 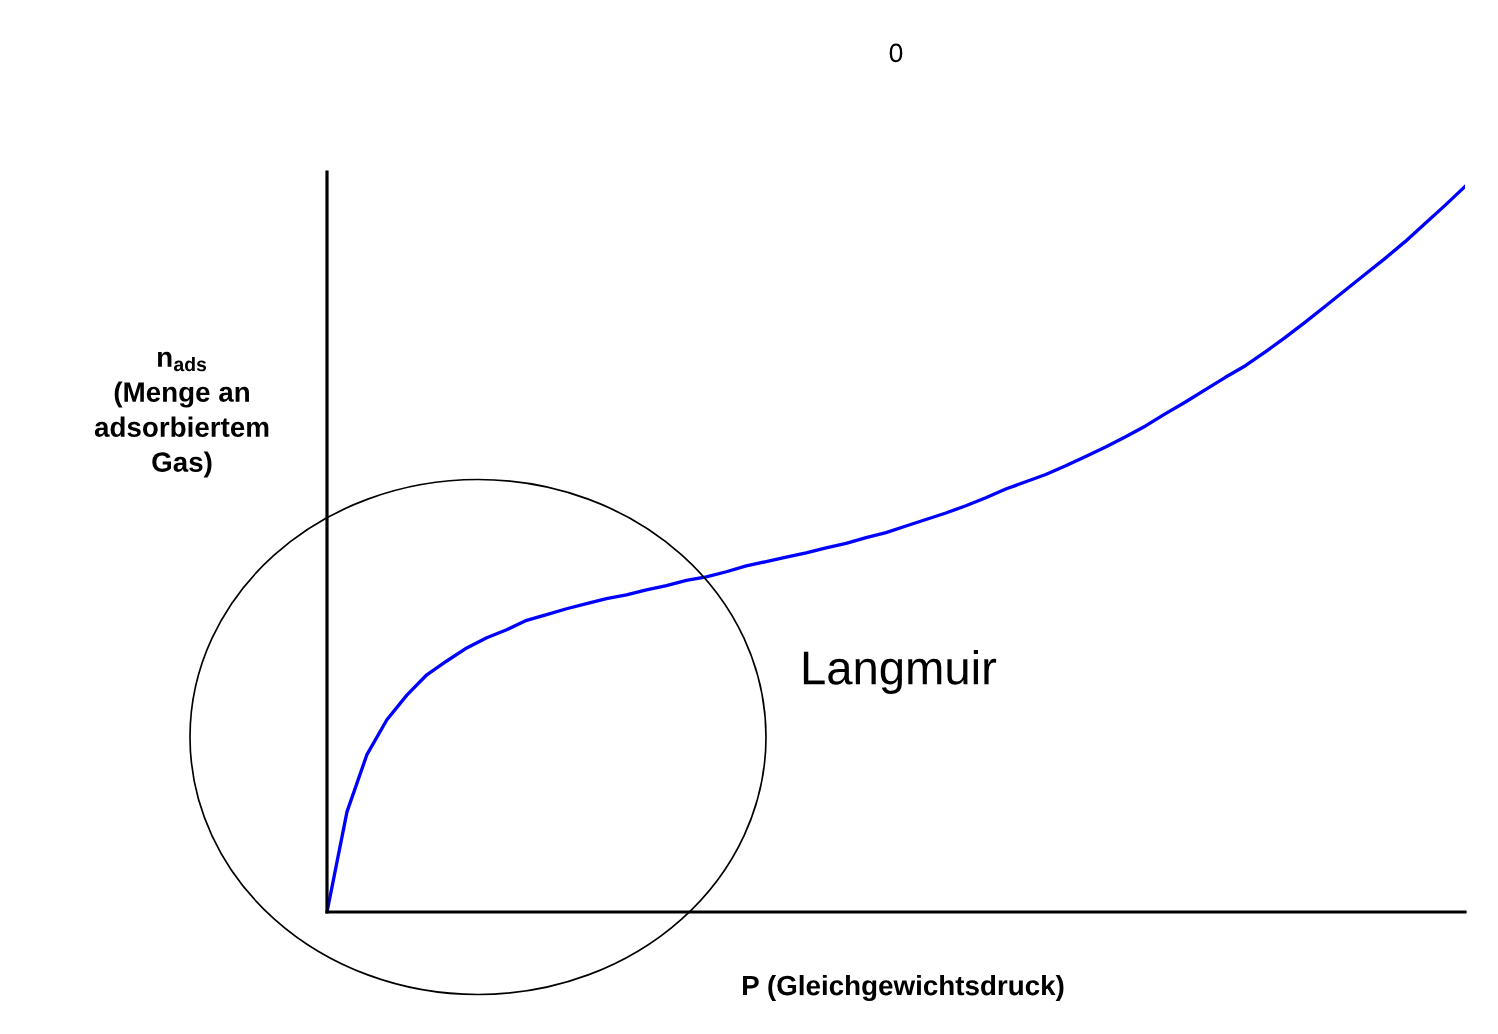 I want to click on x-axis-title: P (Gleichgewichtsdruck), so click(x=903, y=988).